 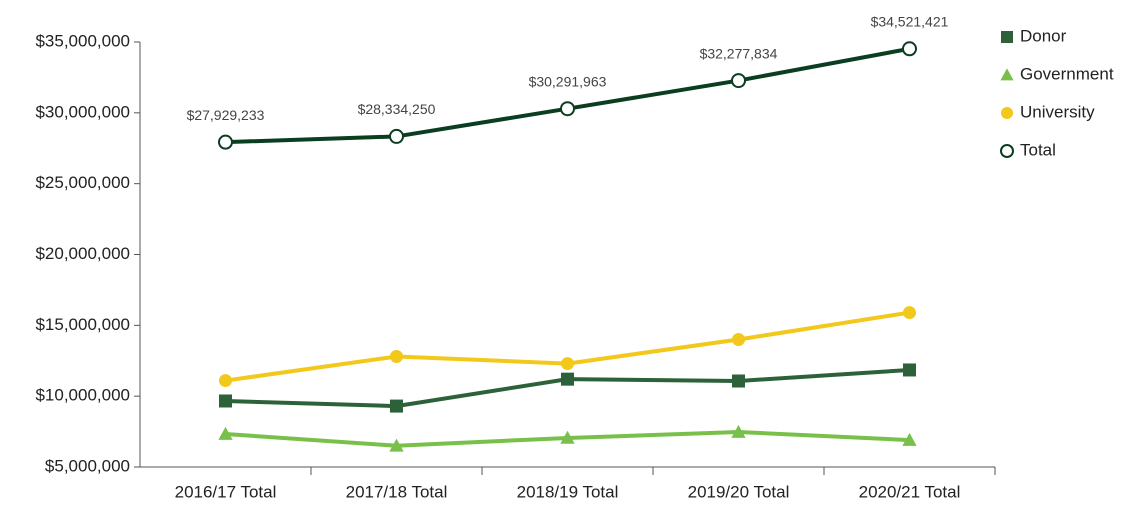 I want to click on y-tick-label: $35,000,000, so click(x=82, y=40).